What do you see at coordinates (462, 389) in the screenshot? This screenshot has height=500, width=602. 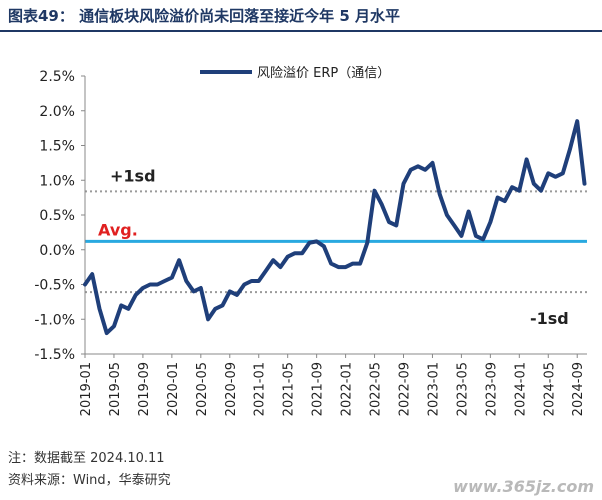 I see `x-tick-label: 2023-05` at bounding box center [462, 389].